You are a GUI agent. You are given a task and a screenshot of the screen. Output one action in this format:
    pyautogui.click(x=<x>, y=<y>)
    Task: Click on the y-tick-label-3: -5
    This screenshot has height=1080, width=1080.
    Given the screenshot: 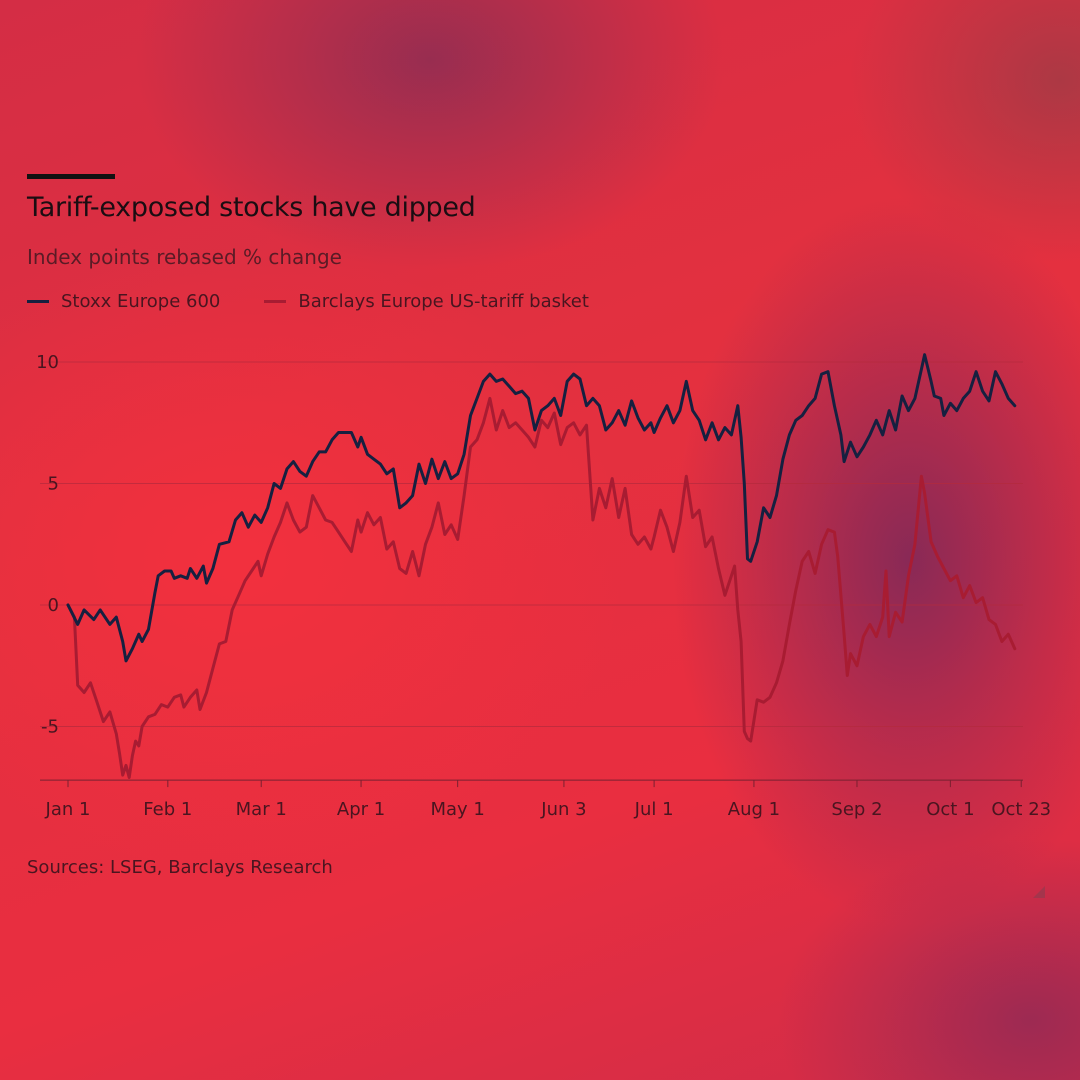 What is the action you would take?
    pyautogui.click(x=50, y=727)
    